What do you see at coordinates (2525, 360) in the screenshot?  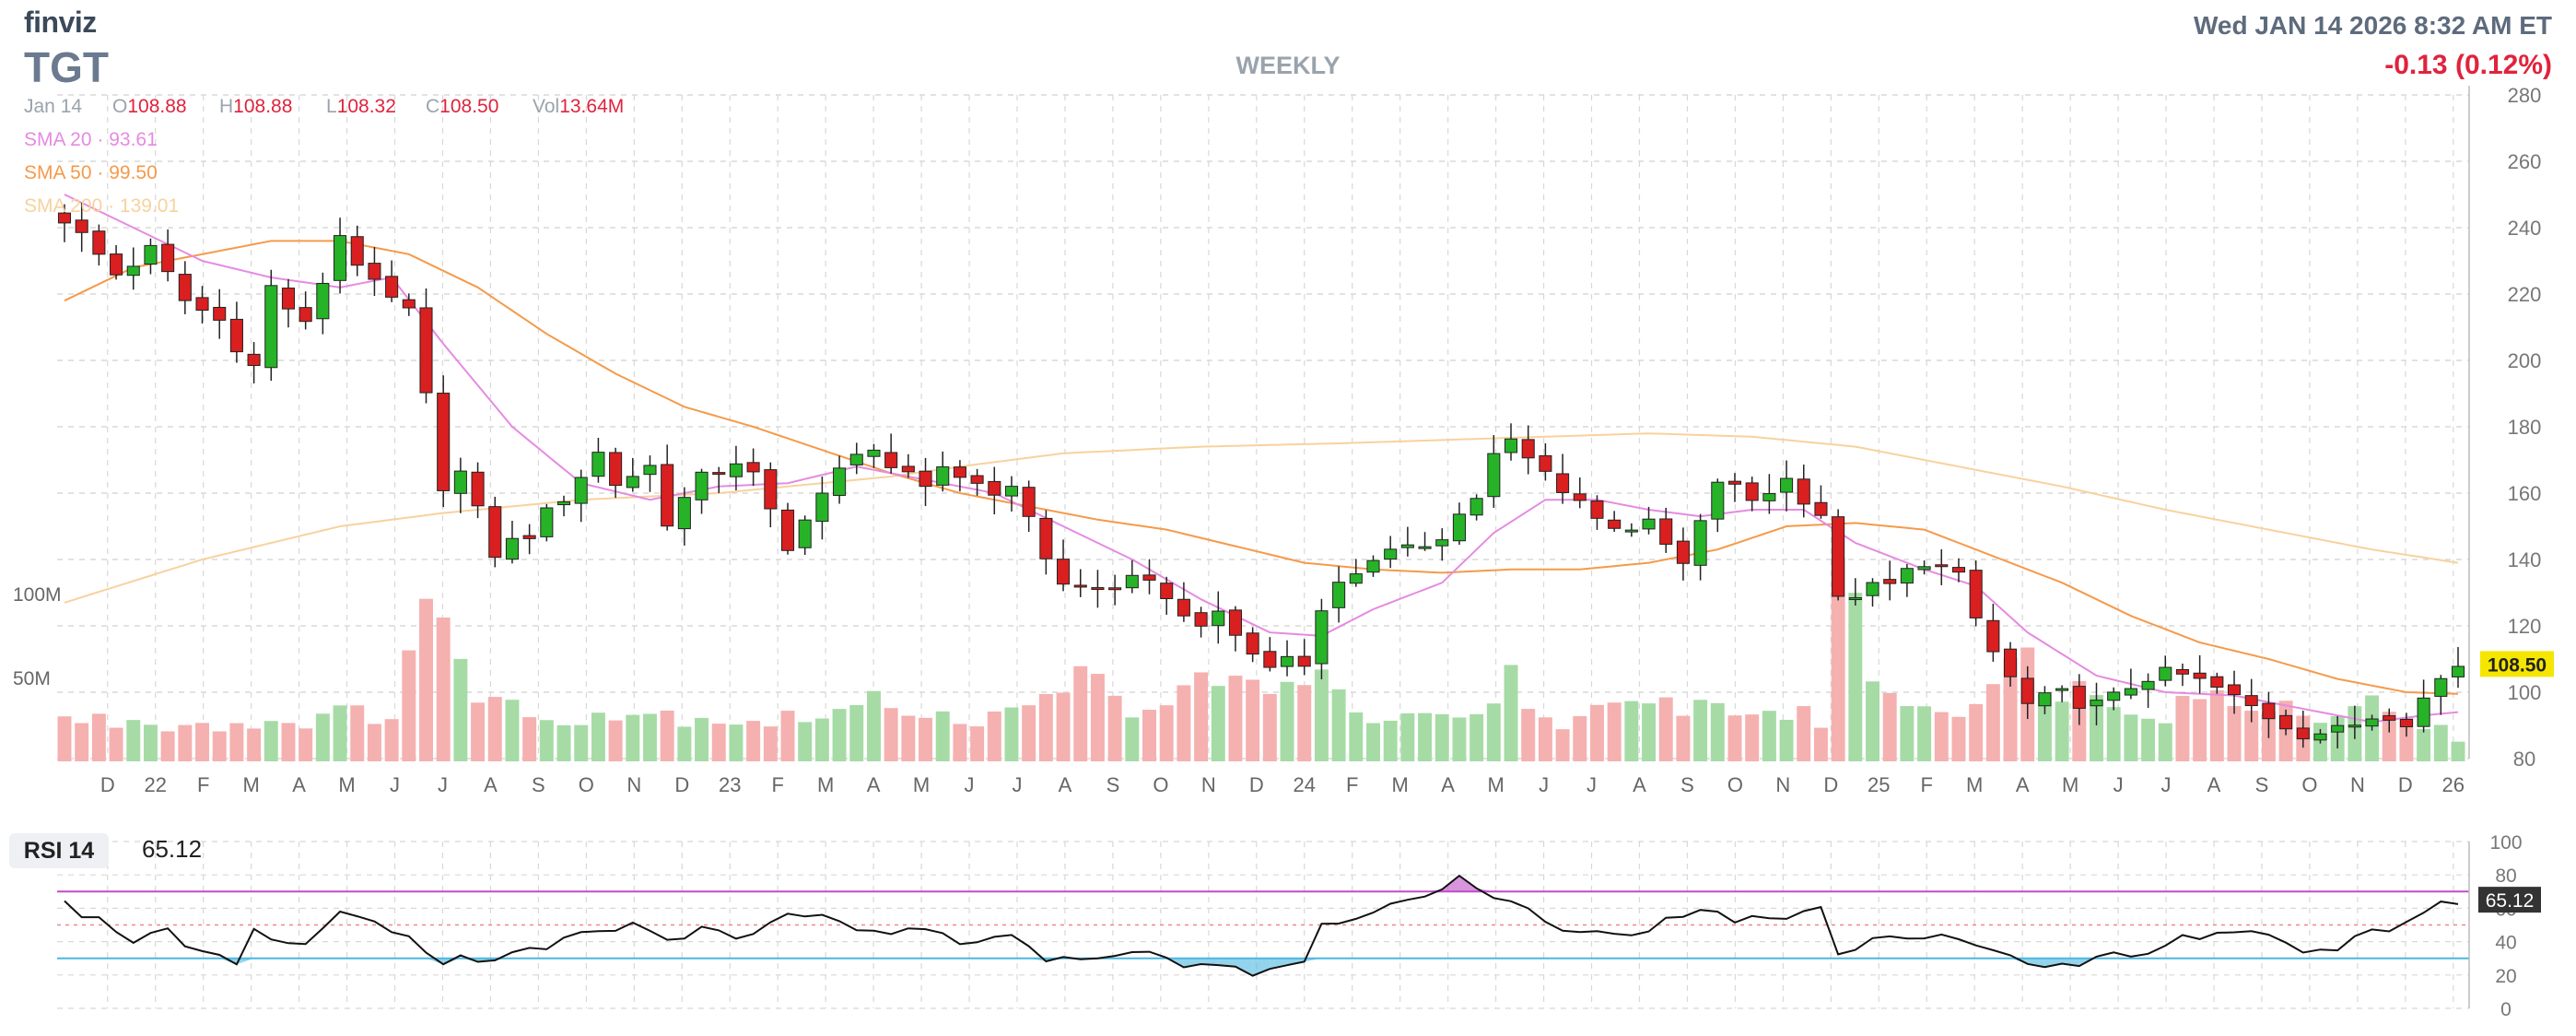 I see `price-tick-label: 200` at bounding box center [2525, 360].